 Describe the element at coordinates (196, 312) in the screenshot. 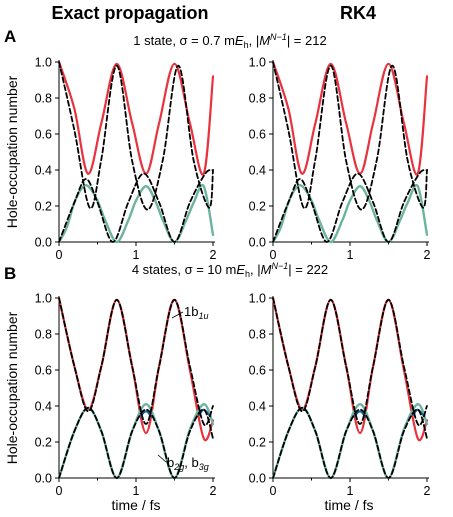

I see `annotation-1b1u: 1b1u` at that location.